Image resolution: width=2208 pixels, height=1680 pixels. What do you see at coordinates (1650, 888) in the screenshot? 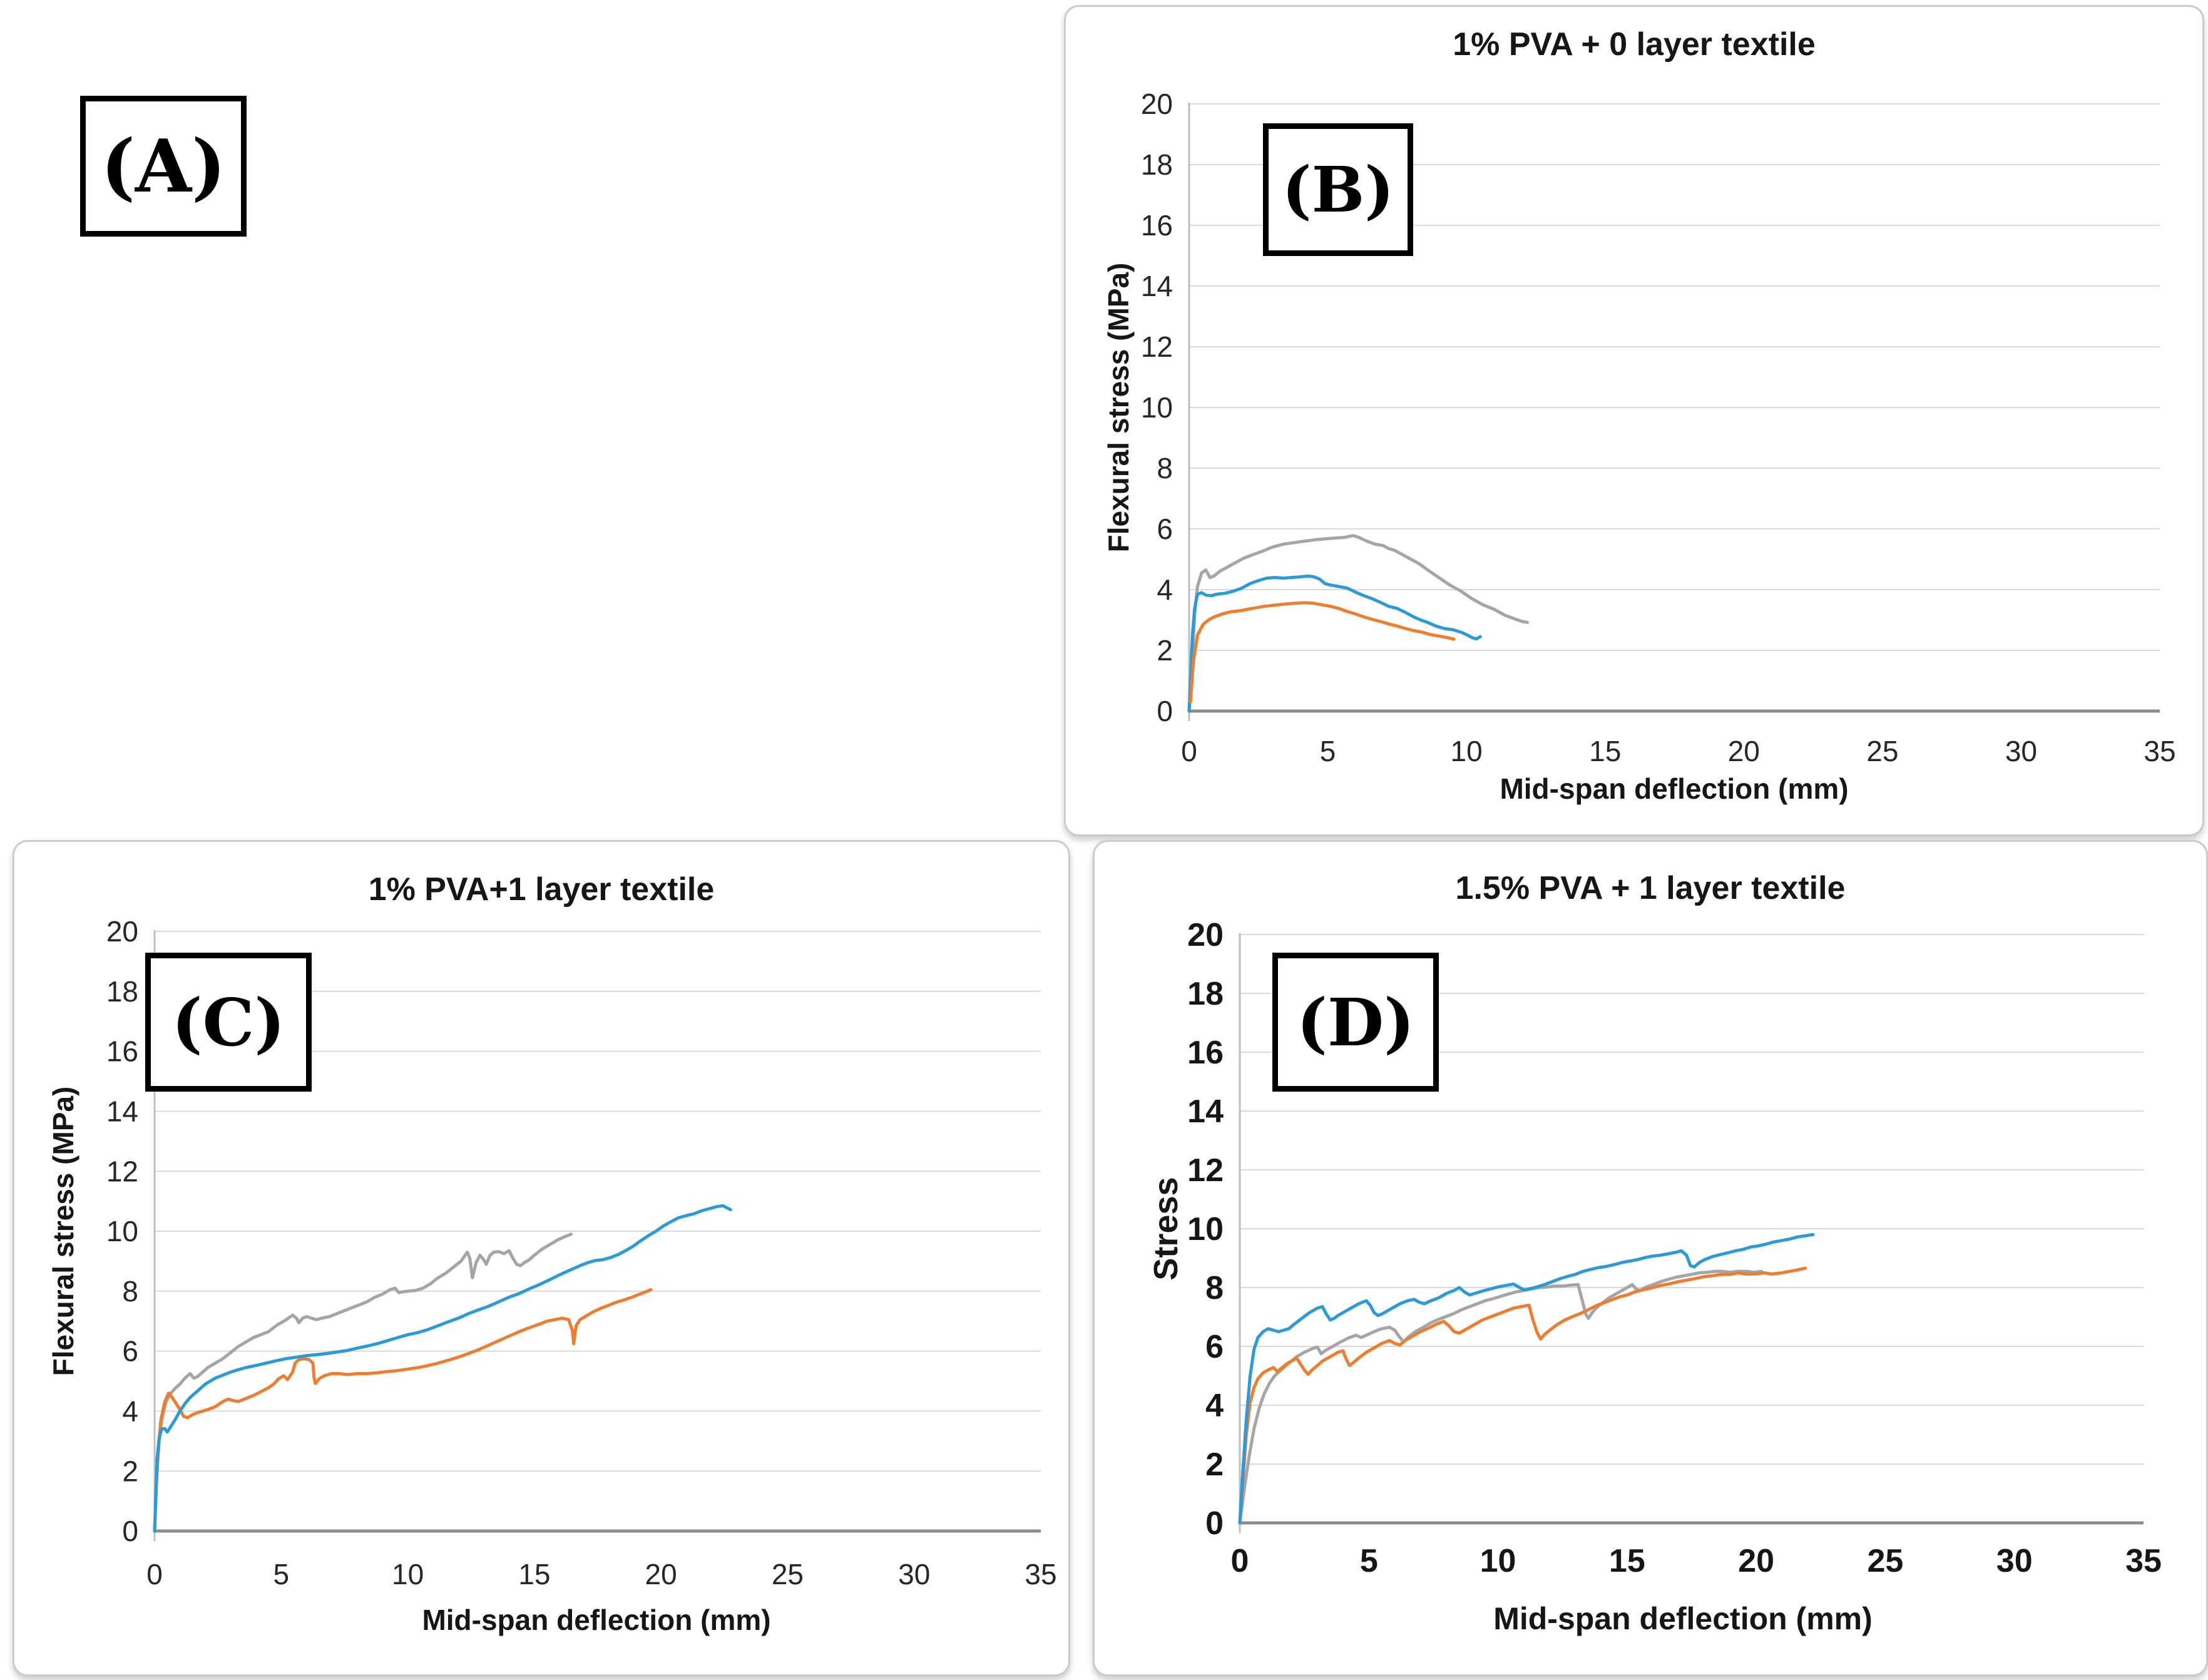
I see `chart-title-d: 1.5% PVA + 1 layer textile` at bounding box center [1650, 888].